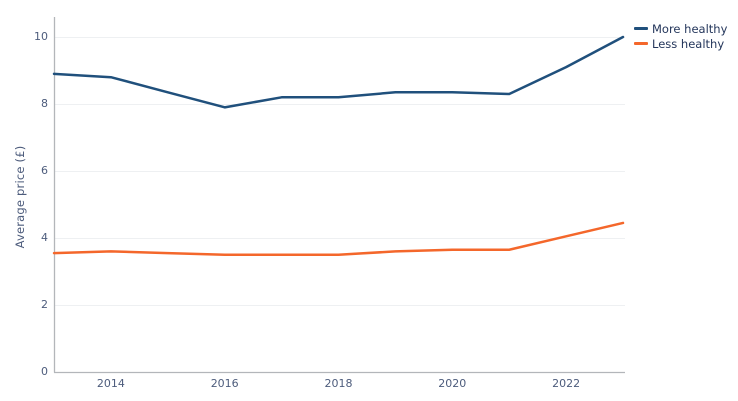 The height and width of the screenshot is (401, 738). Describe the element at coordinates (566, 383) in the screenshot. I see `x-tick-label: 2022` at that location.